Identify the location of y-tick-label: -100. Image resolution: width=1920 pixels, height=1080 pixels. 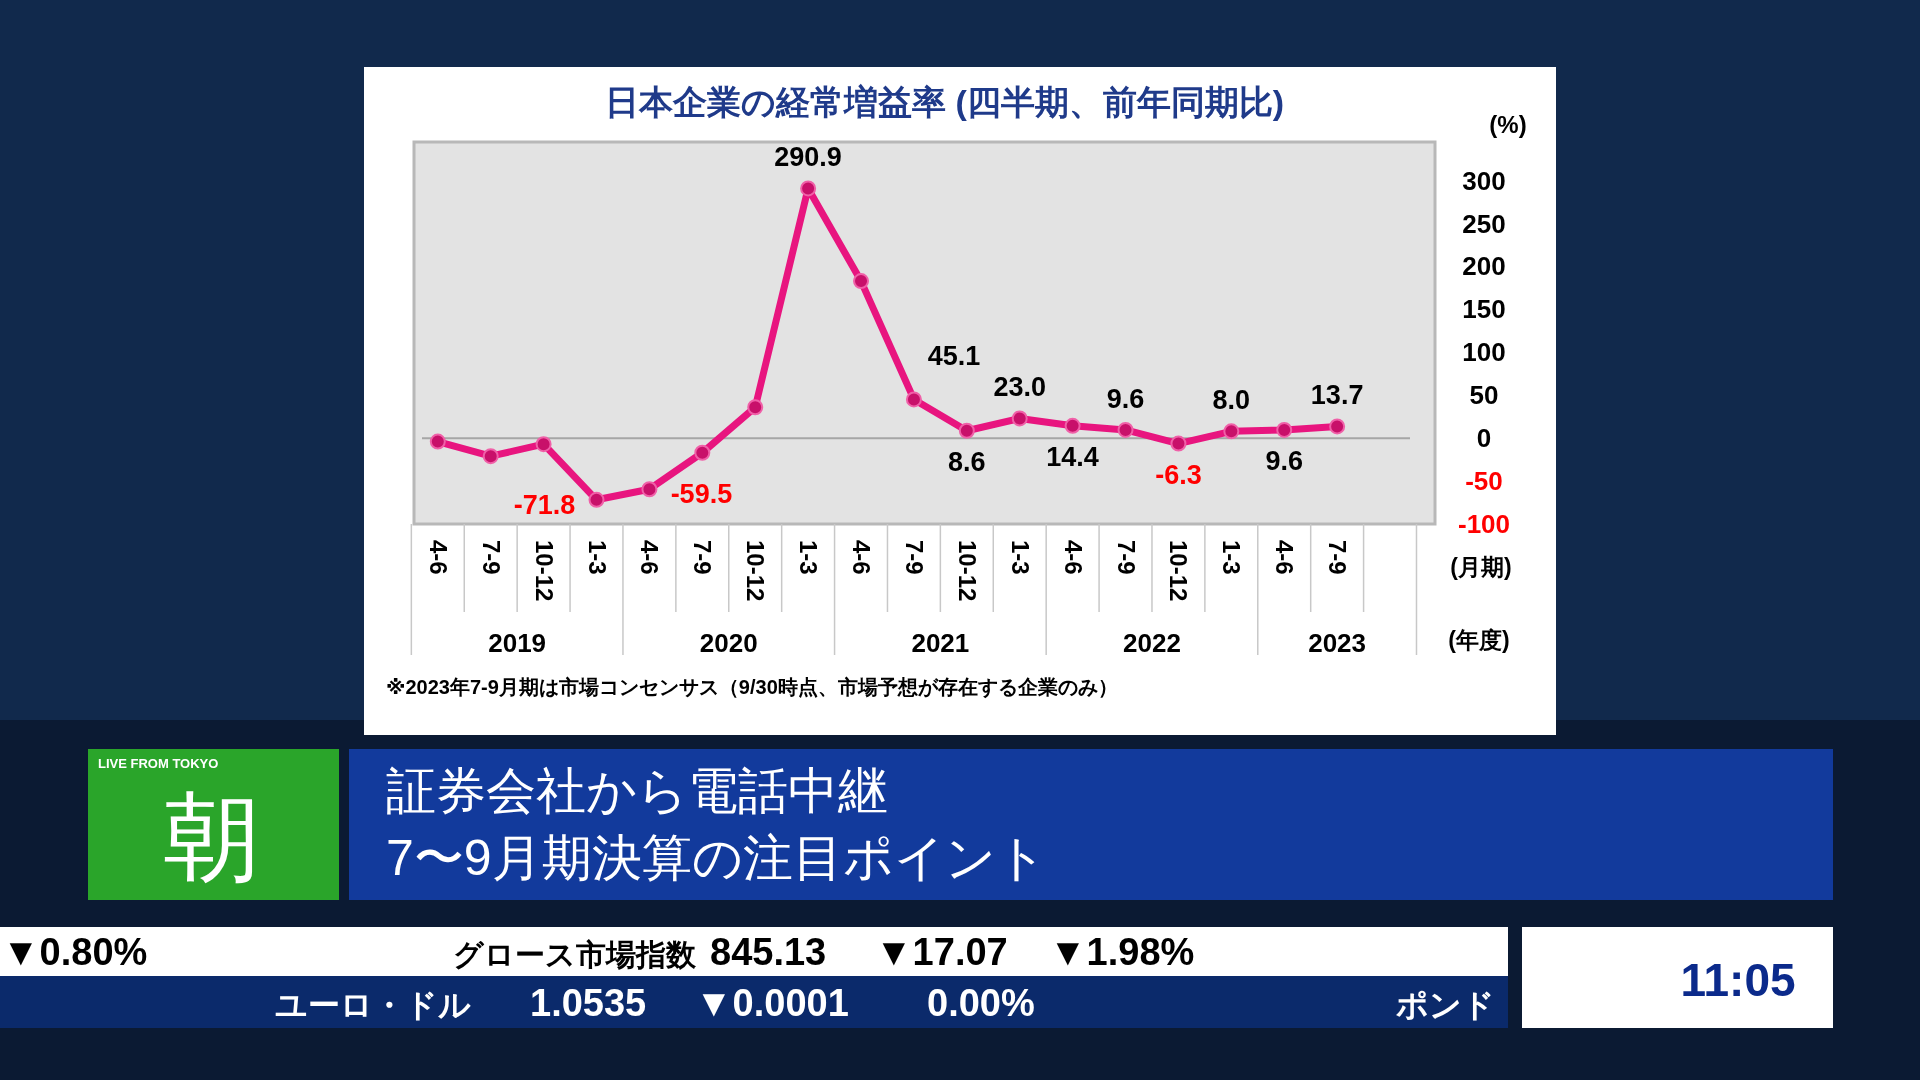
(1484, 524).